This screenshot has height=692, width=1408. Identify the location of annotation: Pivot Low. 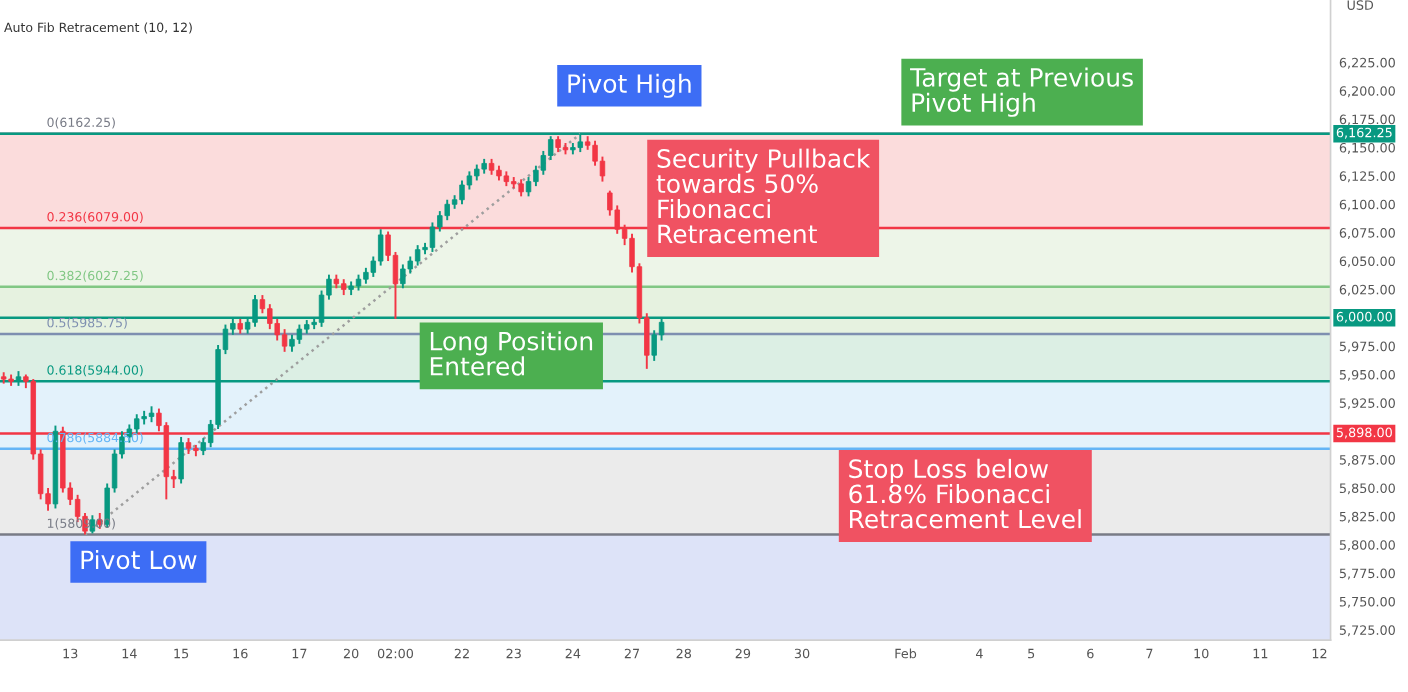
(139, 559).